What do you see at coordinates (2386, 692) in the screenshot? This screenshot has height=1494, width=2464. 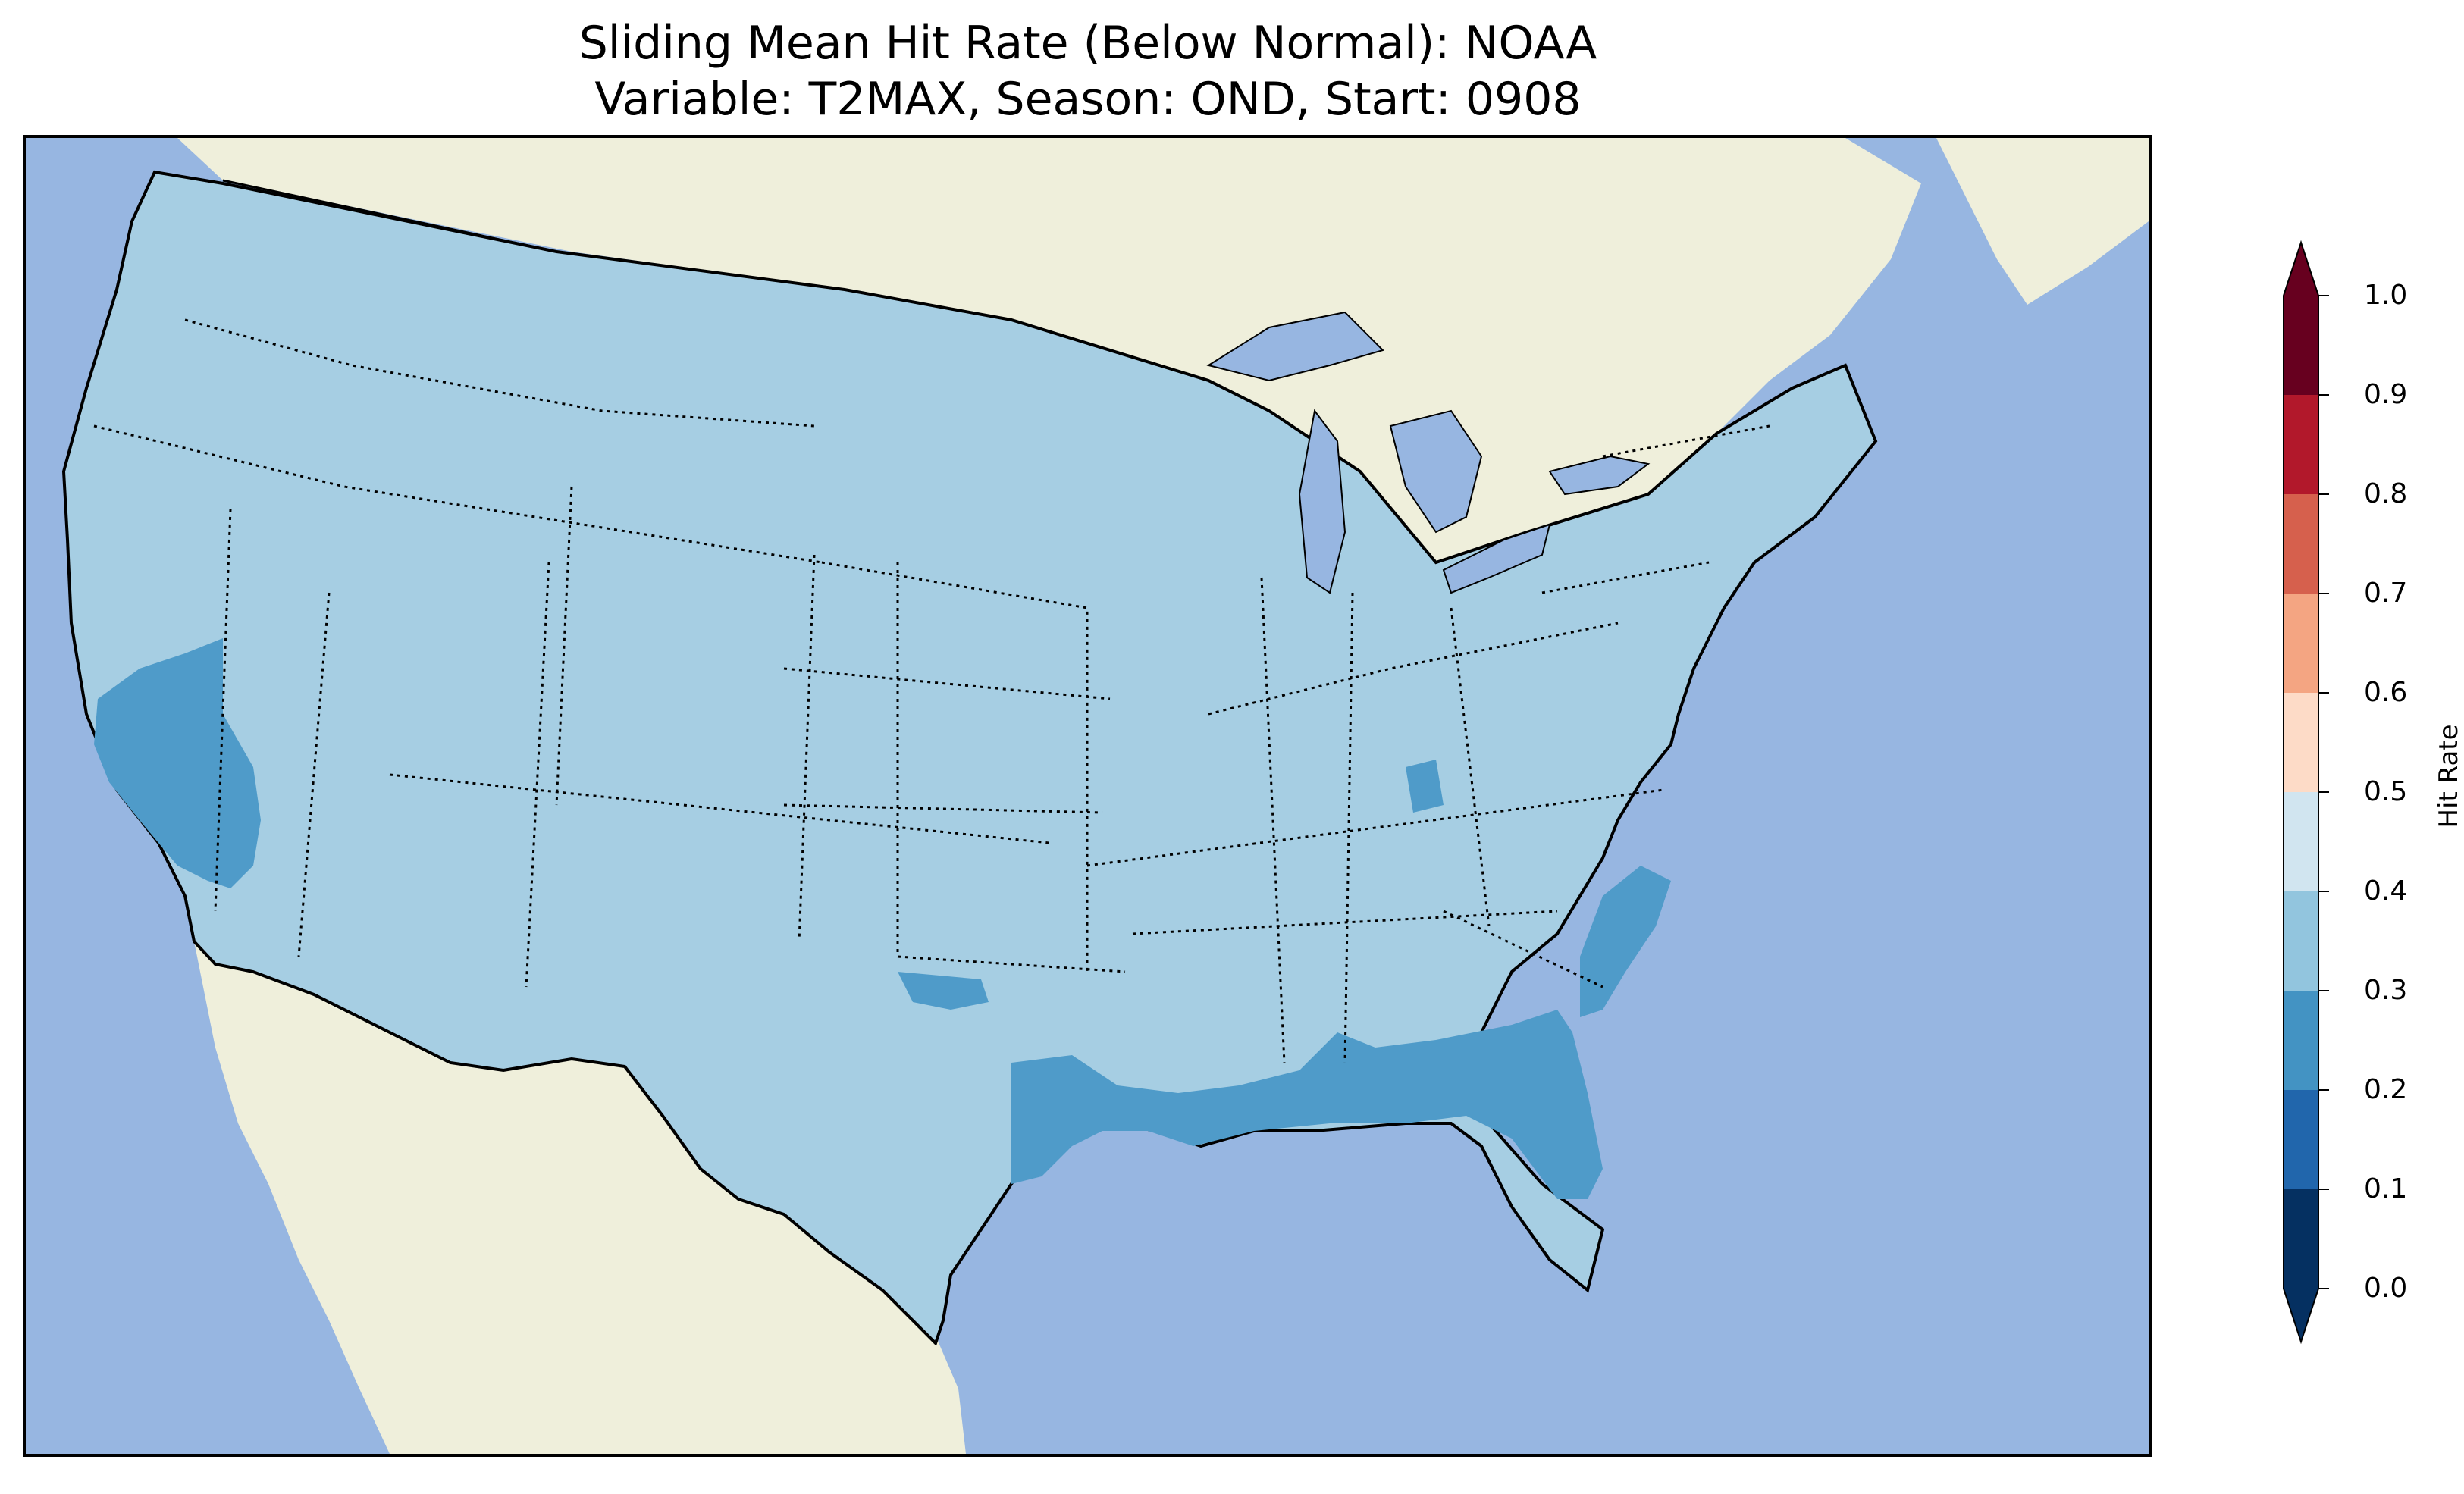 I see `colorbar-tick-label: 0.6` at bounding box center [2386, 692].